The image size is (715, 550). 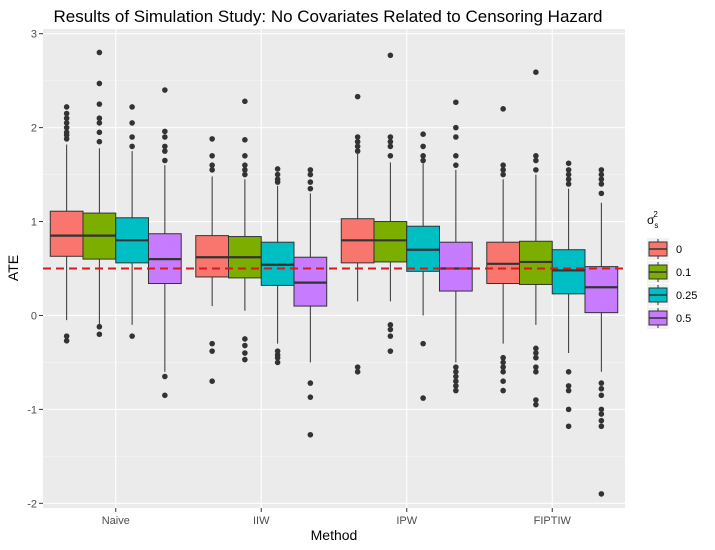 What do you see at coordinates (34, 129) in the screenshot?
I see `y-tick-label: 2` at bounding box center [34, 129].